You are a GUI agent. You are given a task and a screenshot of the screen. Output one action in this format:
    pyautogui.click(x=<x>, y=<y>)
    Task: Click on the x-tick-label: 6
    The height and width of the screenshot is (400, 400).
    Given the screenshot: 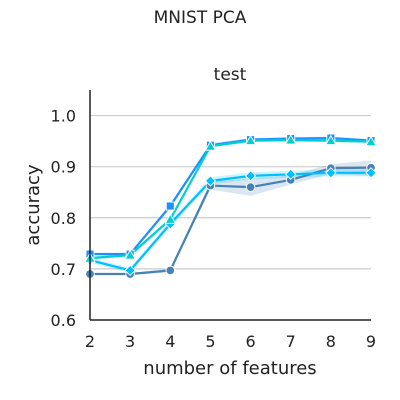 What is the action you would take?
    pyautogui.click(x=250, y=341)
    